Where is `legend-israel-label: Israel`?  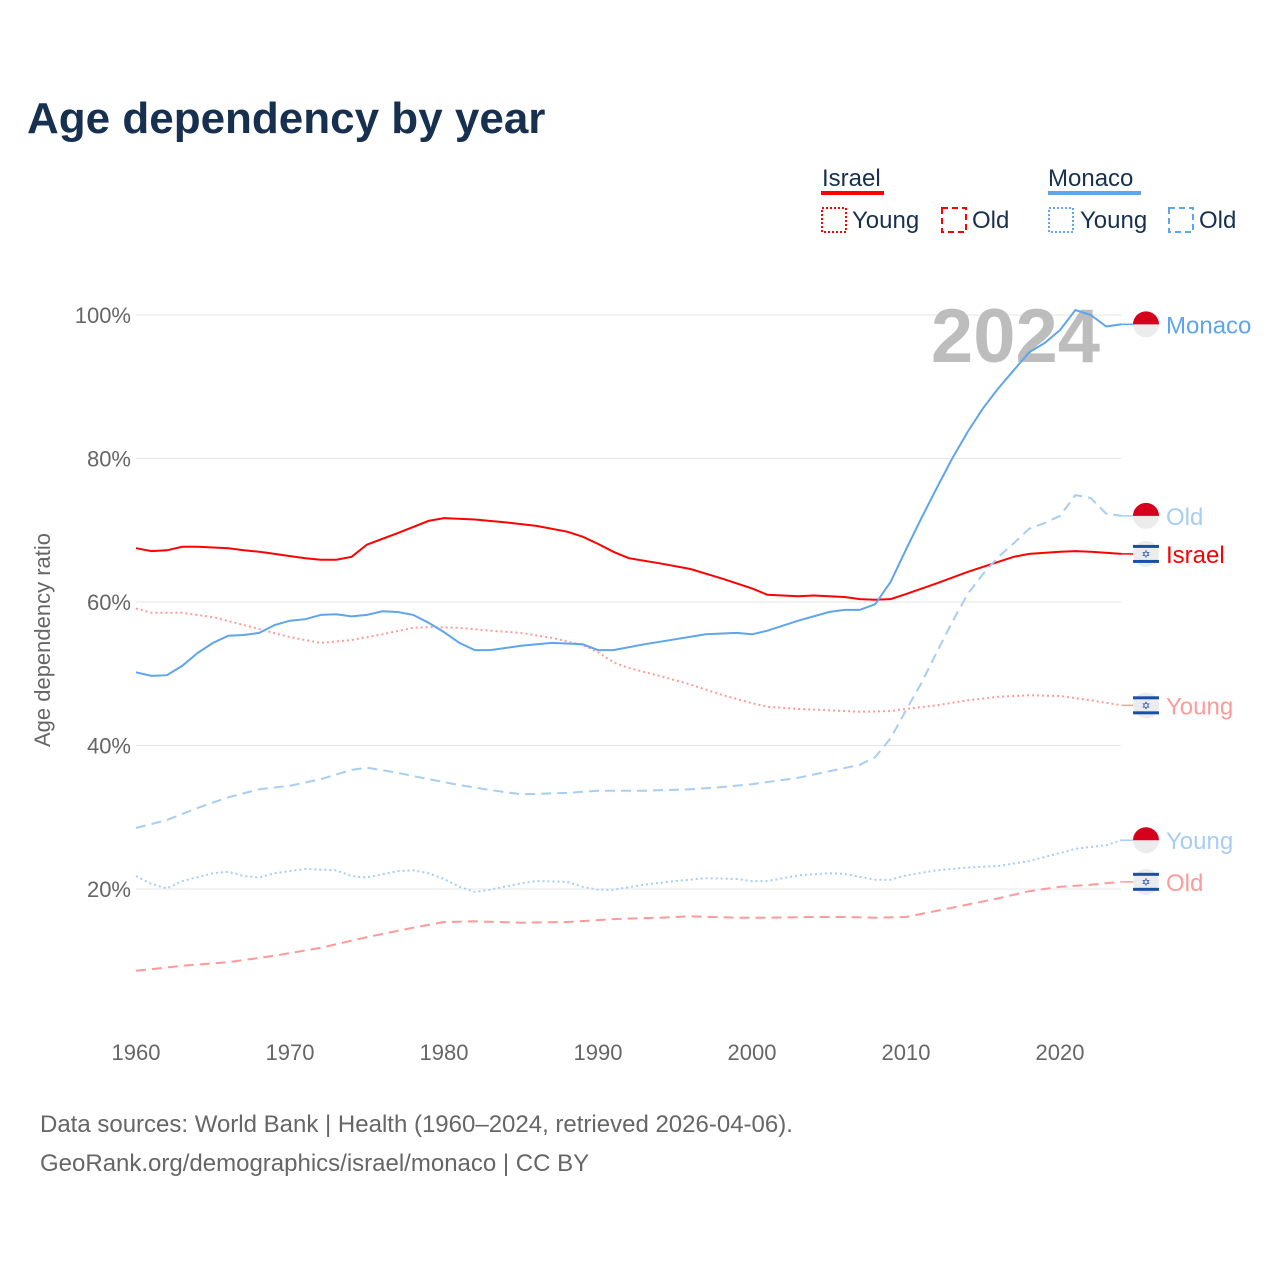
legend-israel-label: Israel is located at coordinates (851, 178).